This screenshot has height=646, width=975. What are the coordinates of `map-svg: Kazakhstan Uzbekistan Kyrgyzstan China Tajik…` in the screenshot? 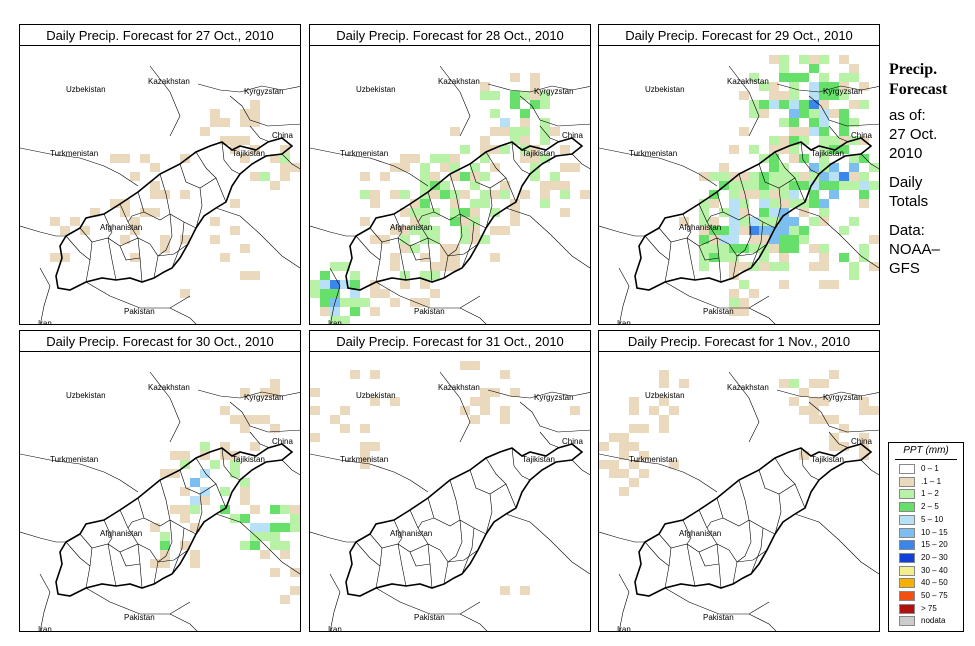 It's located at (739, 500).